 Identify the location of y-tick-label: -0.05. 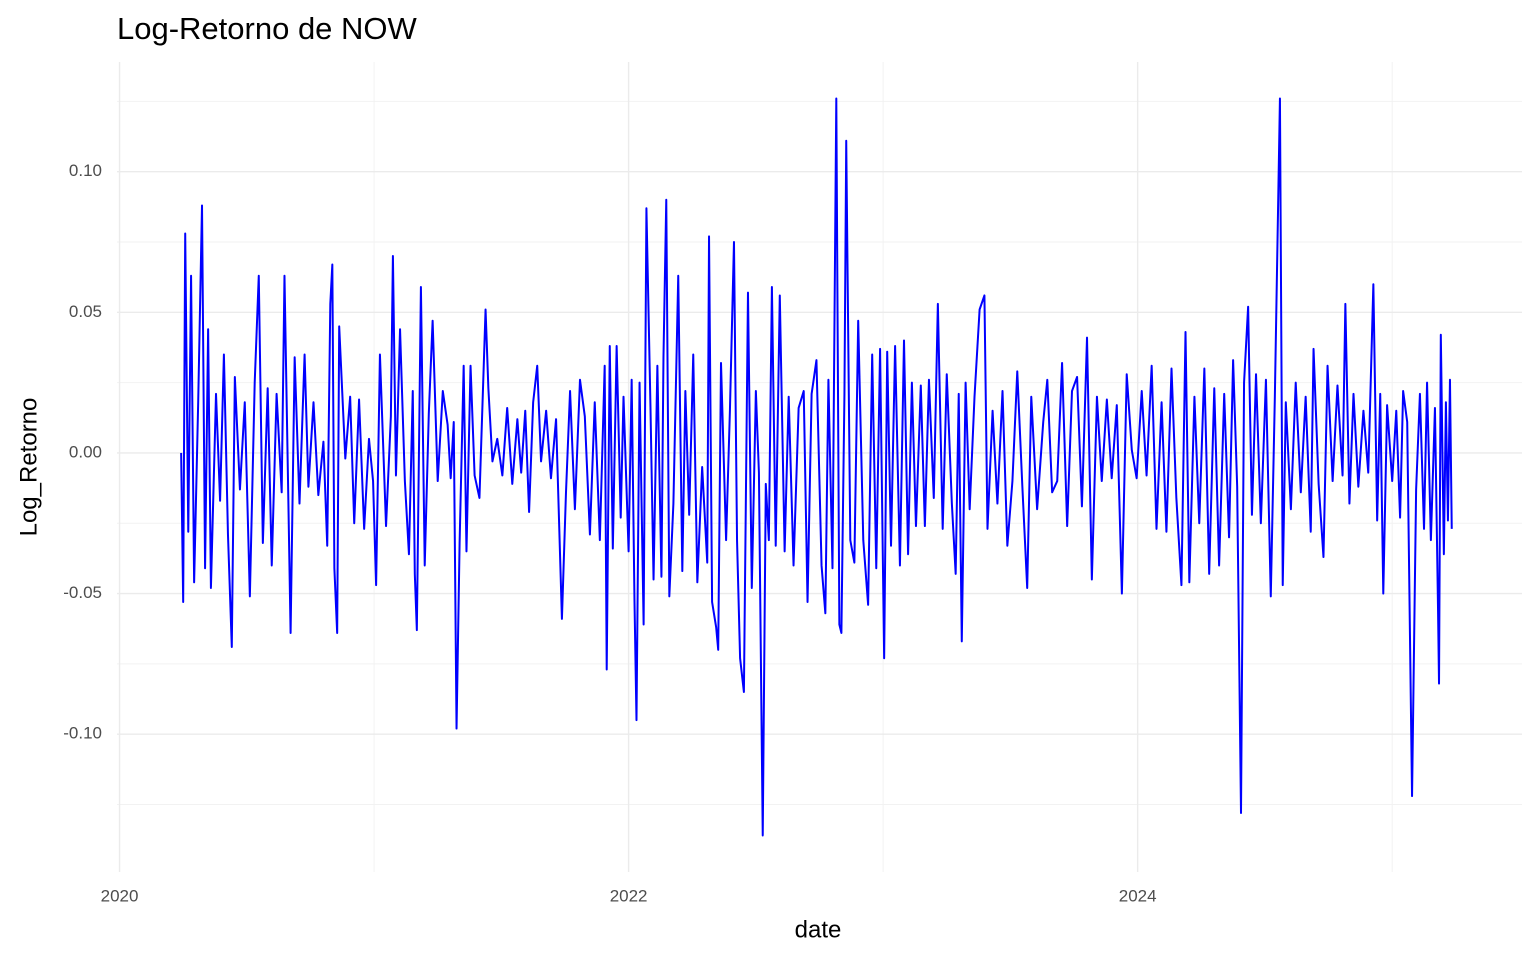
(82, 592).